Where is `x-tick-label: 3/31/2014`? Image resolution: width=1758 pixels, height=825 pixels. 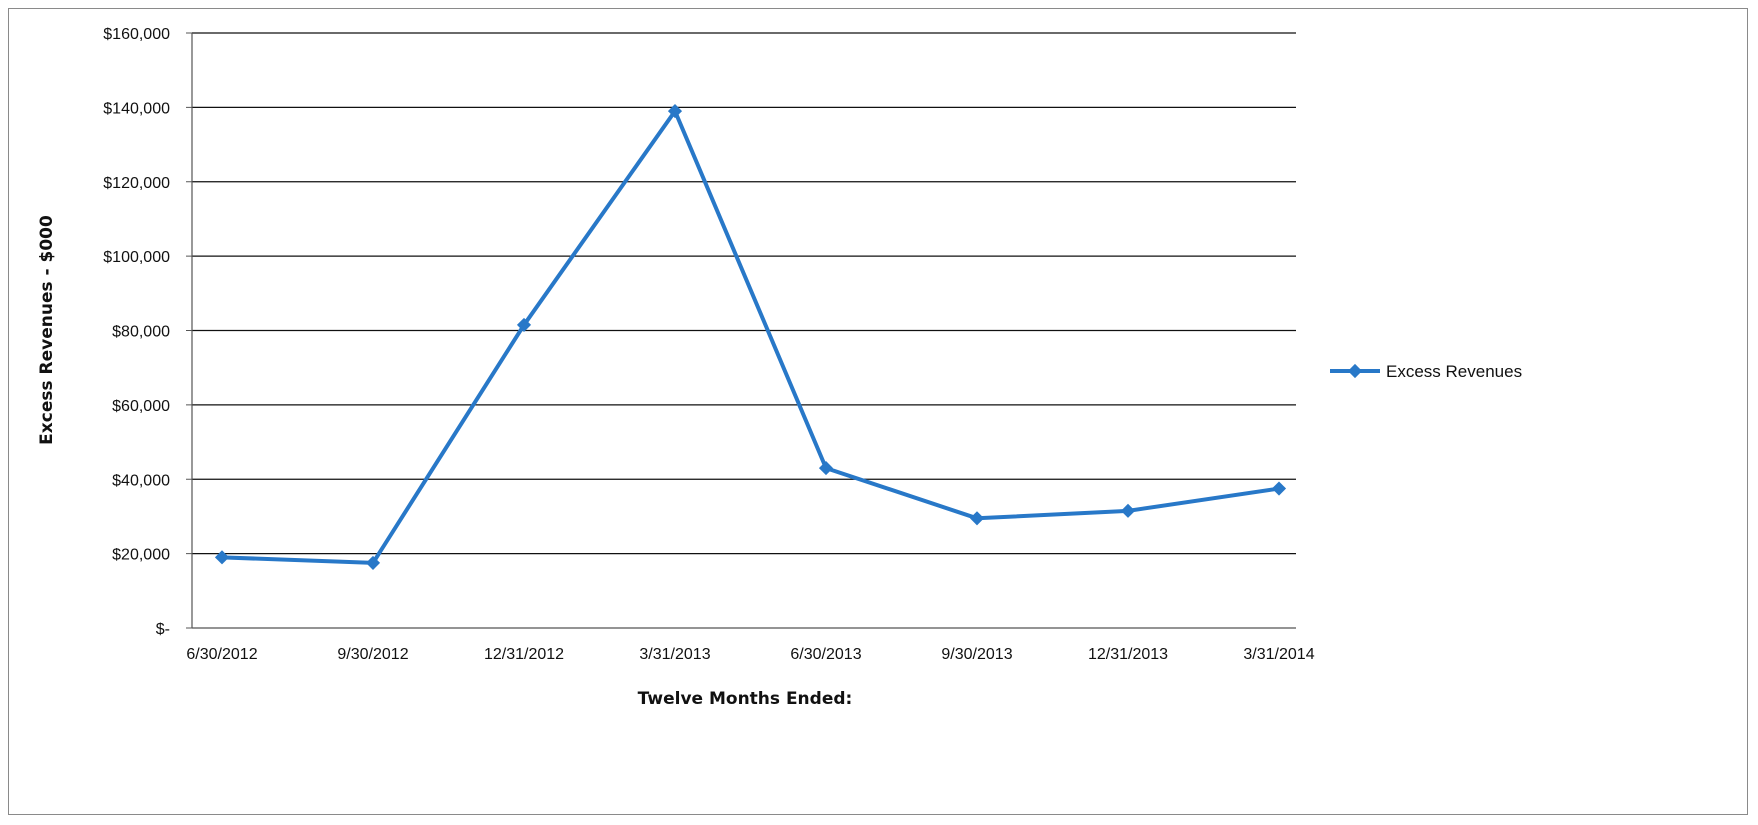 x-tick-label: 3/31/2014 is located at coordinates (1278, 654).